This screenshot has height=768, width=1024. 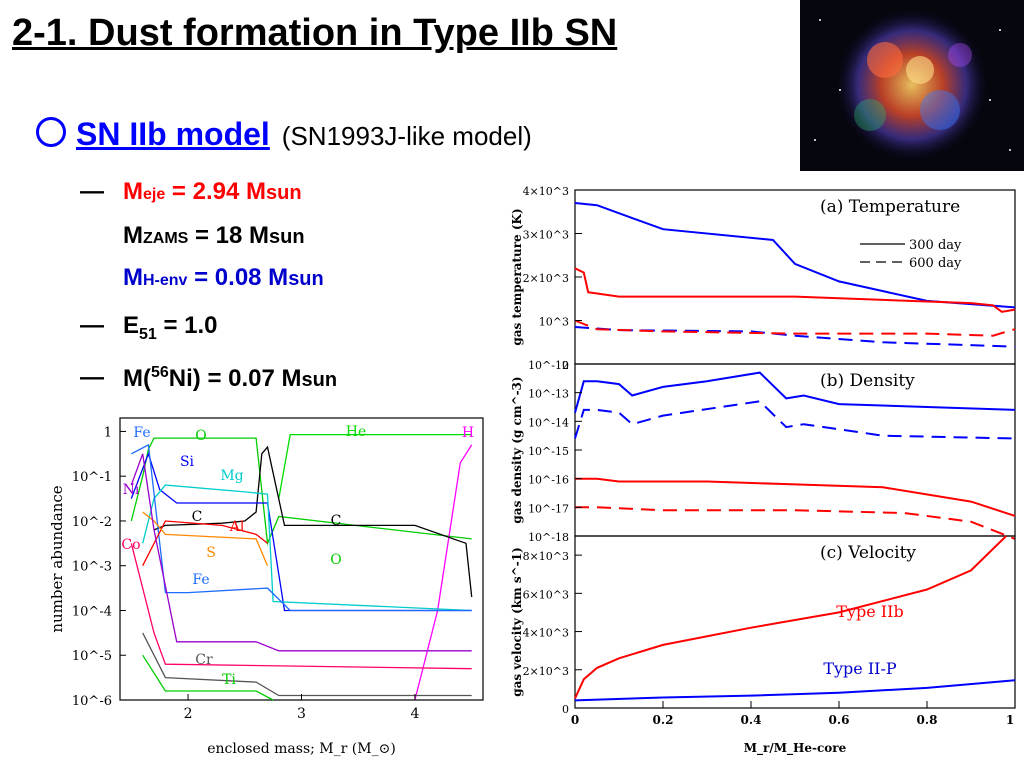 What do you see at coordinates (414, 714) in the screenshot?
I see `x-tick-label: 4` at bounding box center [414, 714].